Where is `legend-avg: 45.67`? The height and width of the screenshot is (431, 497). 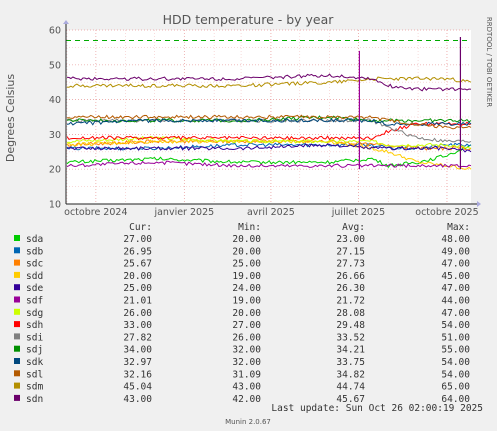
legend-avg: 45.67 is located at coordinates (350, 399).